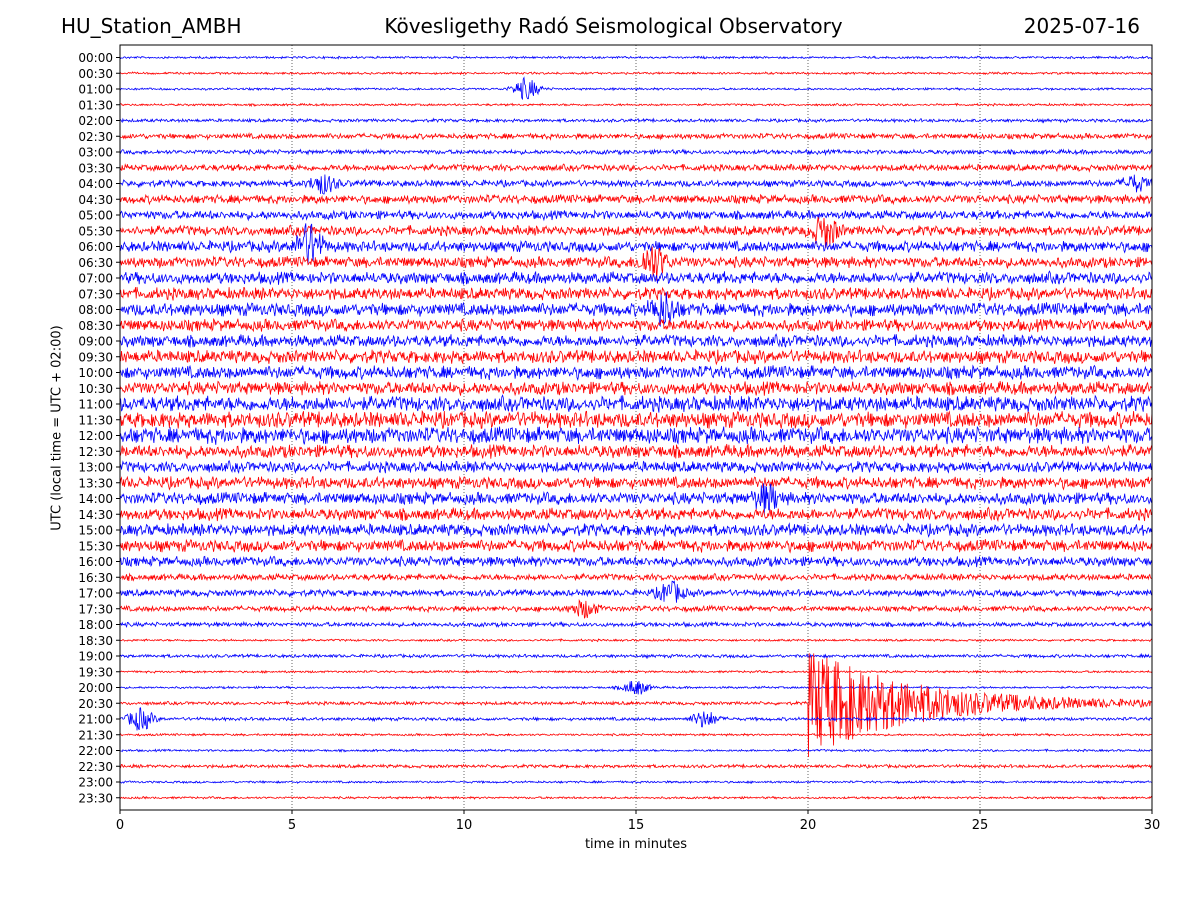  What do you see at coordinates (95, 90) in the screenshot?
I see `y-tick-label: 01:00` at bounding box center [95, 90].